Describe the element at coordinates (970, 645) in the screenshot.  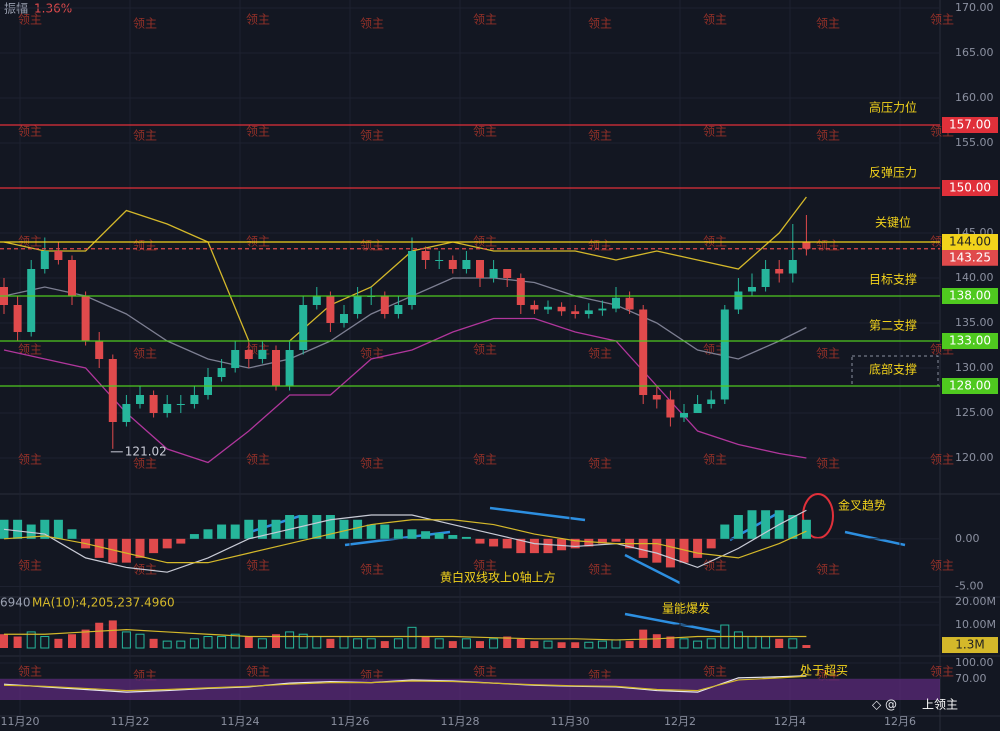
I see `last-volume-tag` at that location.